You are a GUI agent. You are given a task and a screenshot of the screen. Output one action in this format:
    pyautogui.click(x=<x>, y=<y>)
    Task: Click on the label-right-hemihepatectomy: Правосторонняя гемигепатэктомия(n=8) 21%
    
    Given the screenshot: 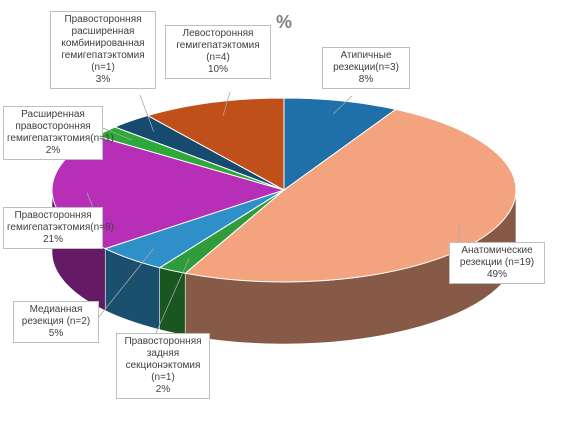 What is the action you would take?
    pyautogui.click(x=58, y=228)
    